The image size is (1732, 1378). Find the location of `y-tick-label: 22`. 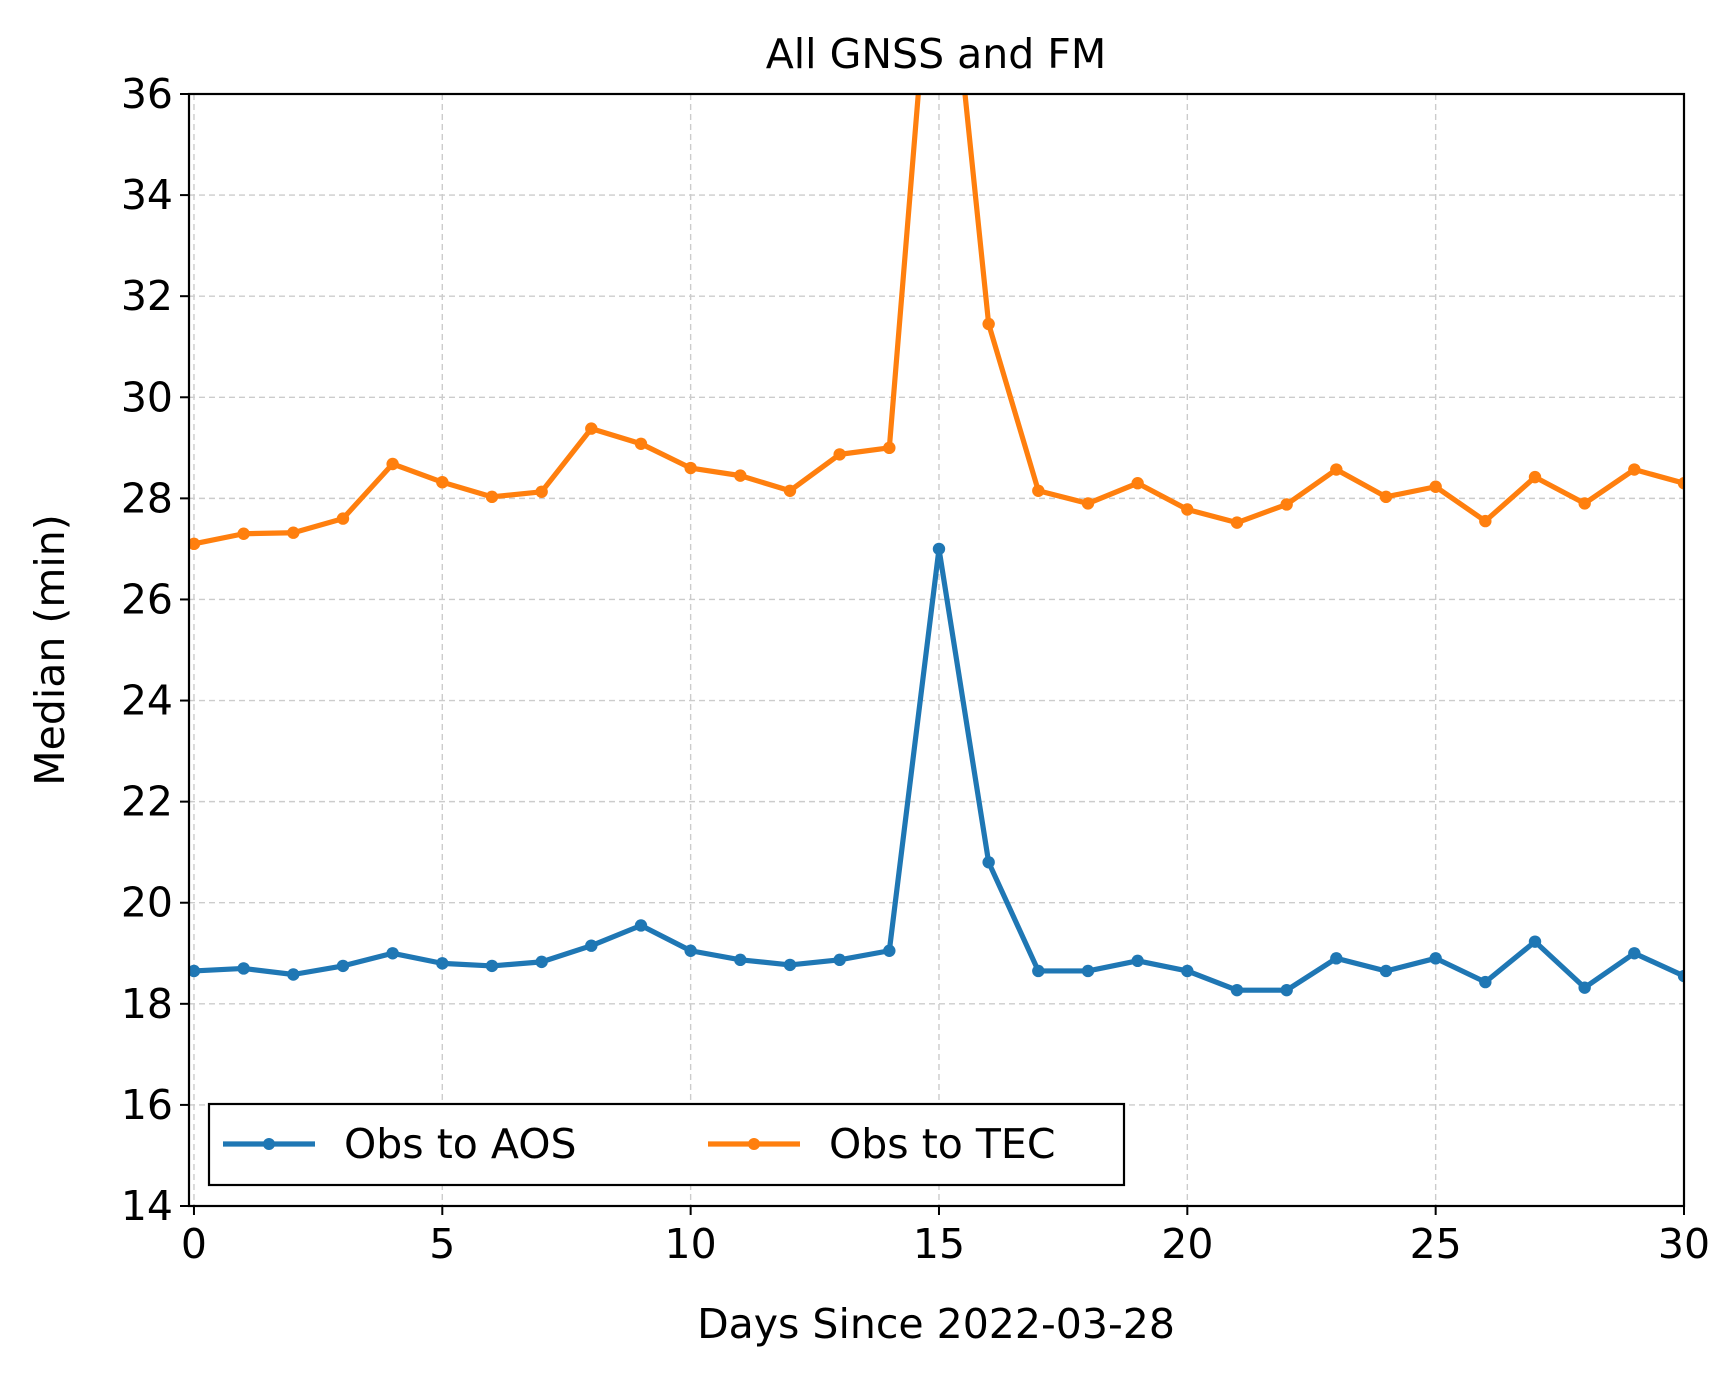

y-tick-label: 22 is located at coordinates (147, 802).